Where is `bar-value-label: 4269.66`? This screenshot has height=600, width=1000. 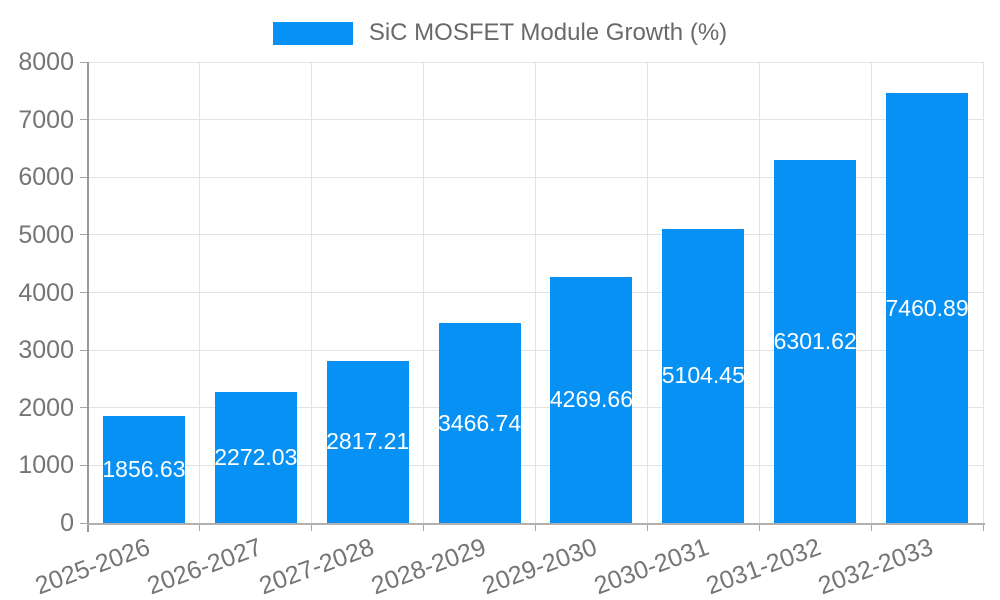 bar-value-label: 4269.66 is located at coordinates (591, 399).